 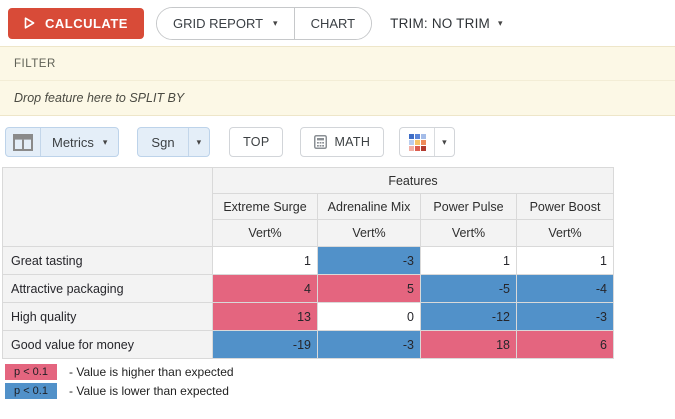 I want to click on legend-item-lower: p < 0.1 - Value is lower than expected, so click(x=340, y=391).